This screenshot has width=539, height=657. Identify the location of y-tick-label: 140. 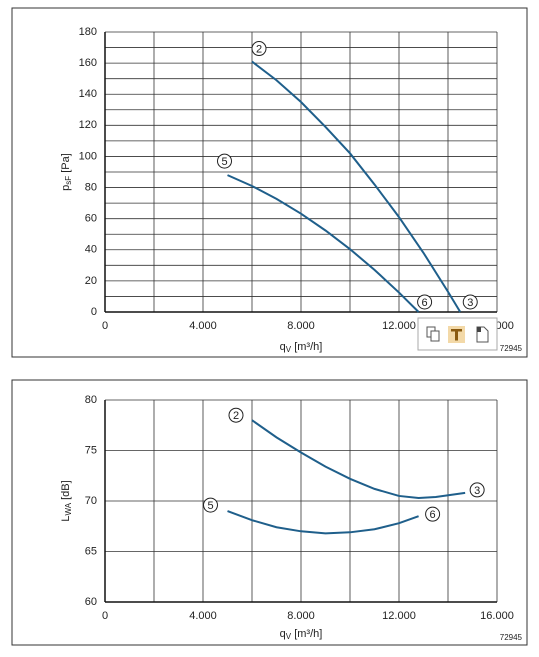
(88, 94).